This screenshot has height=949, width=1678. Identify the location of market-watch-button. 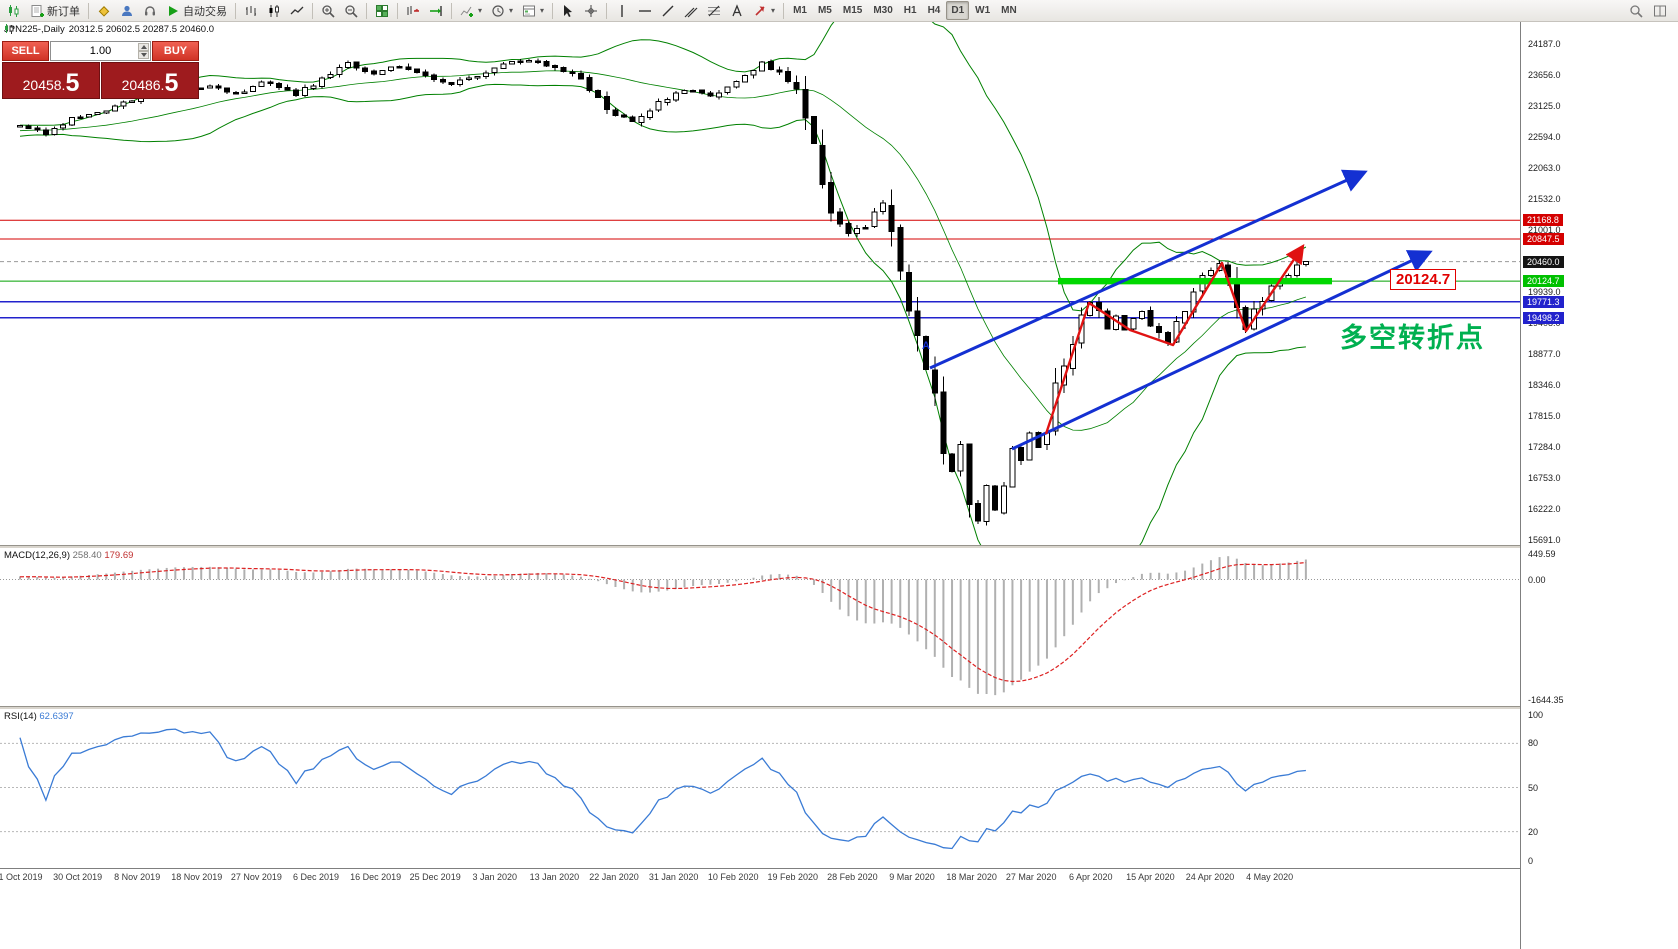
(104, 10).